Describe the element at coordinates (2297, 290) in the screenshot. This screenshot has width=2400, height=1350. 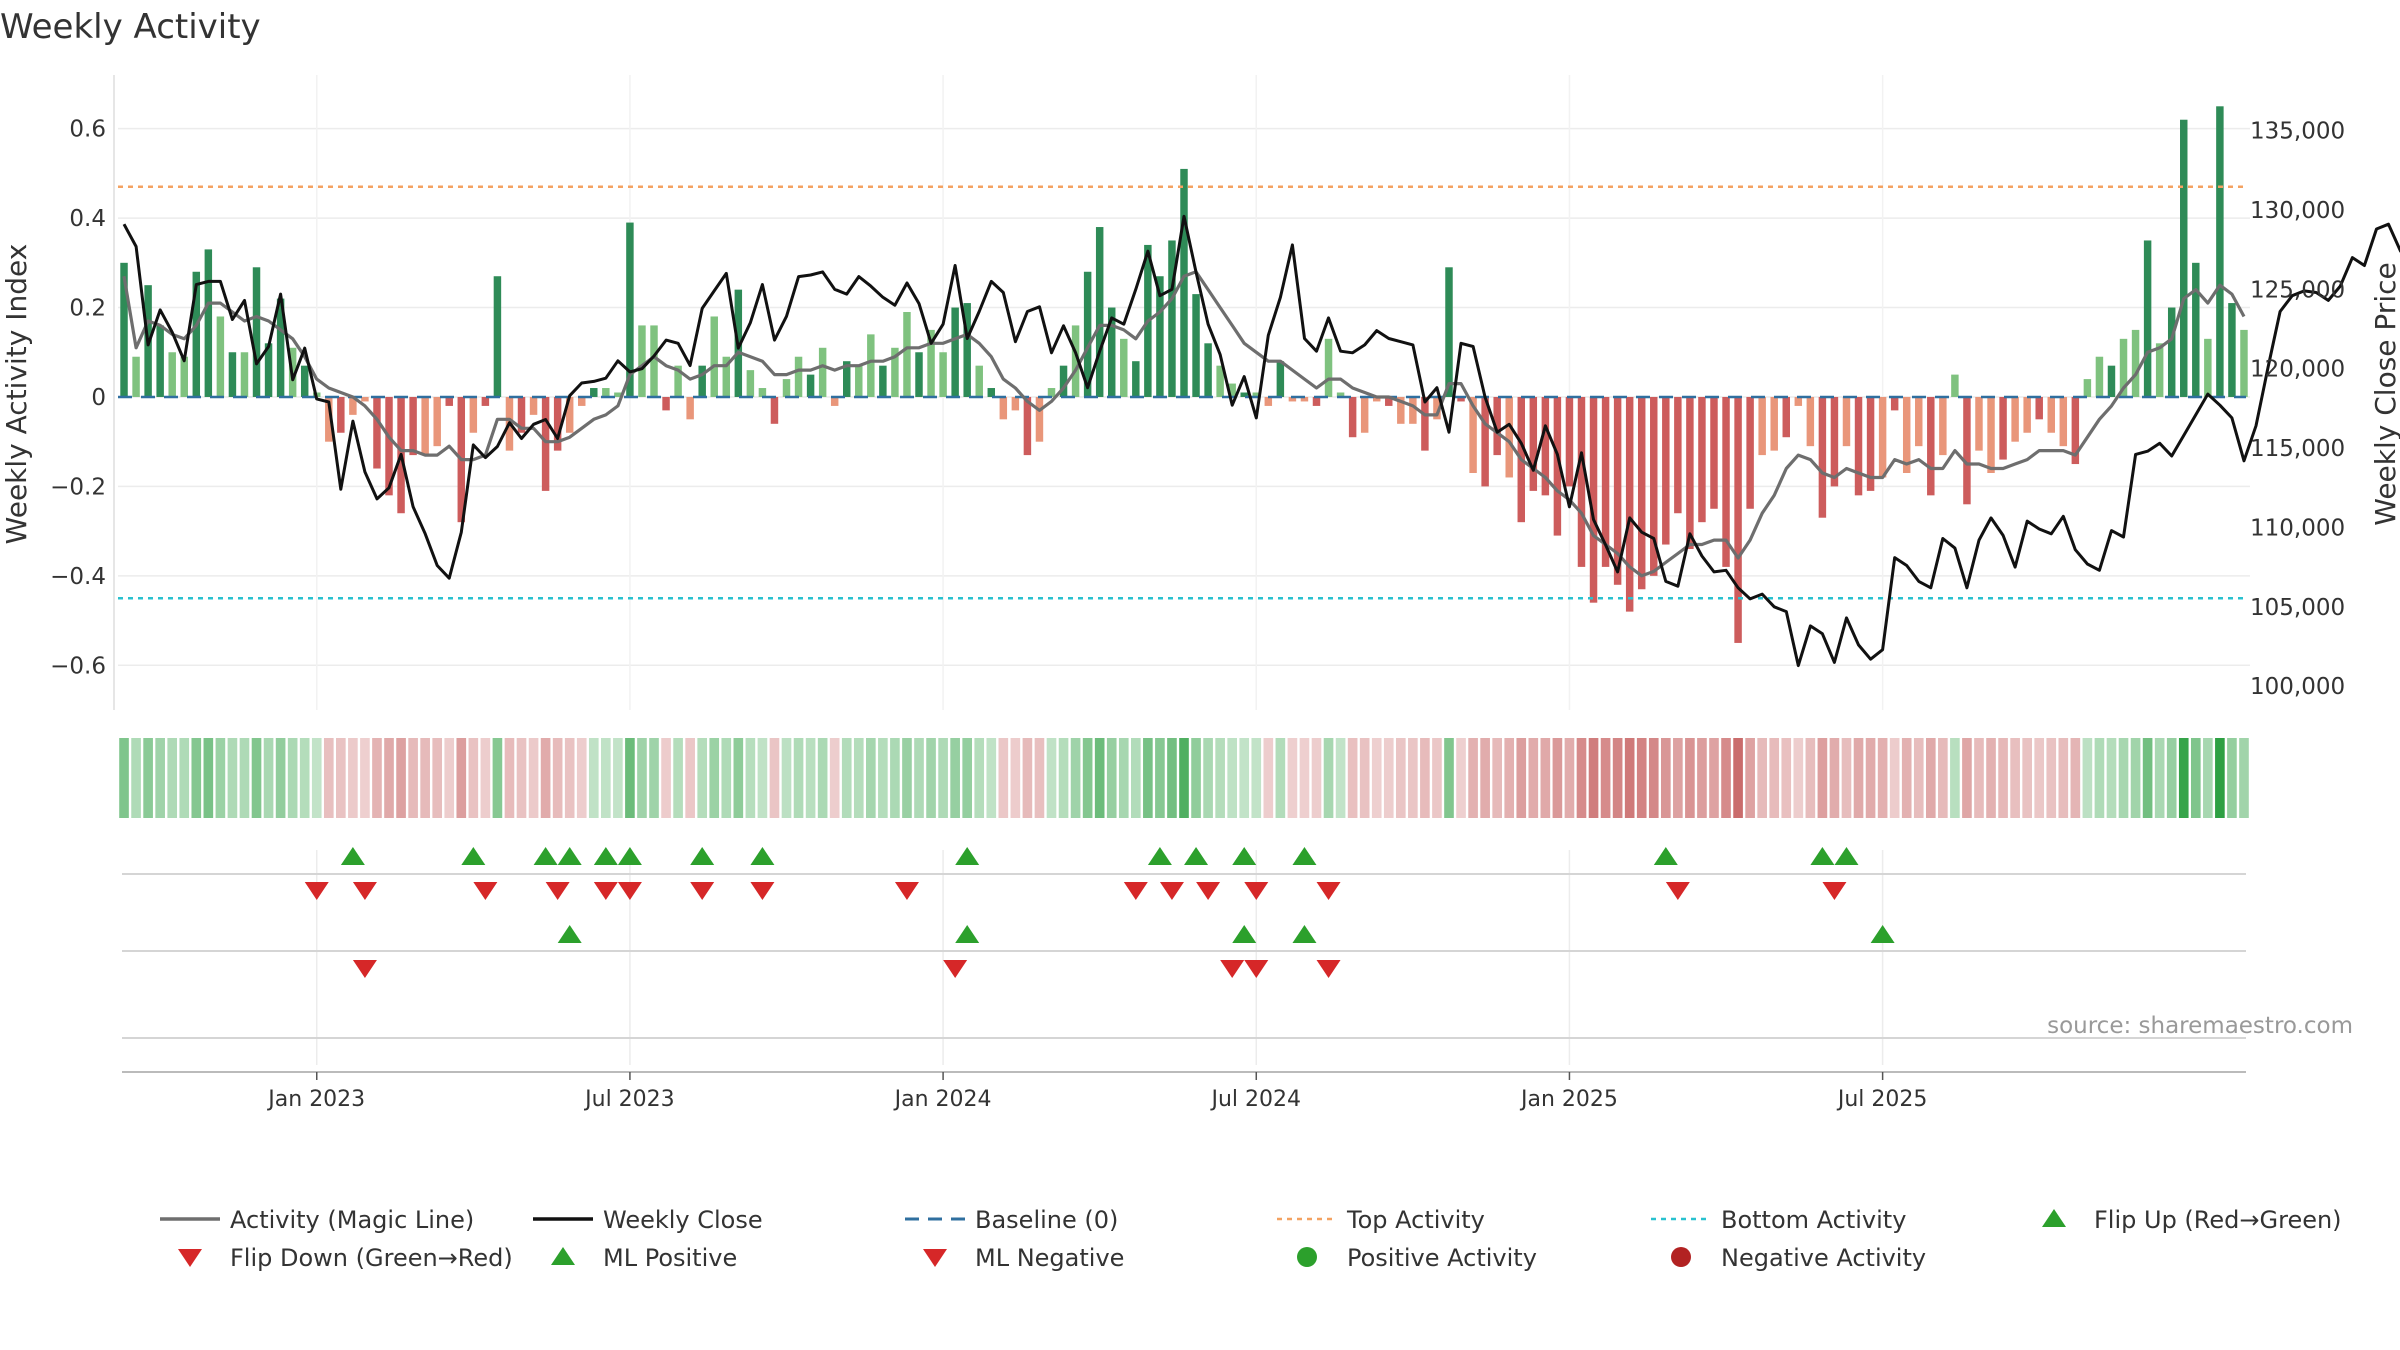
I see `y2-tick-label: 125,000` at that location.